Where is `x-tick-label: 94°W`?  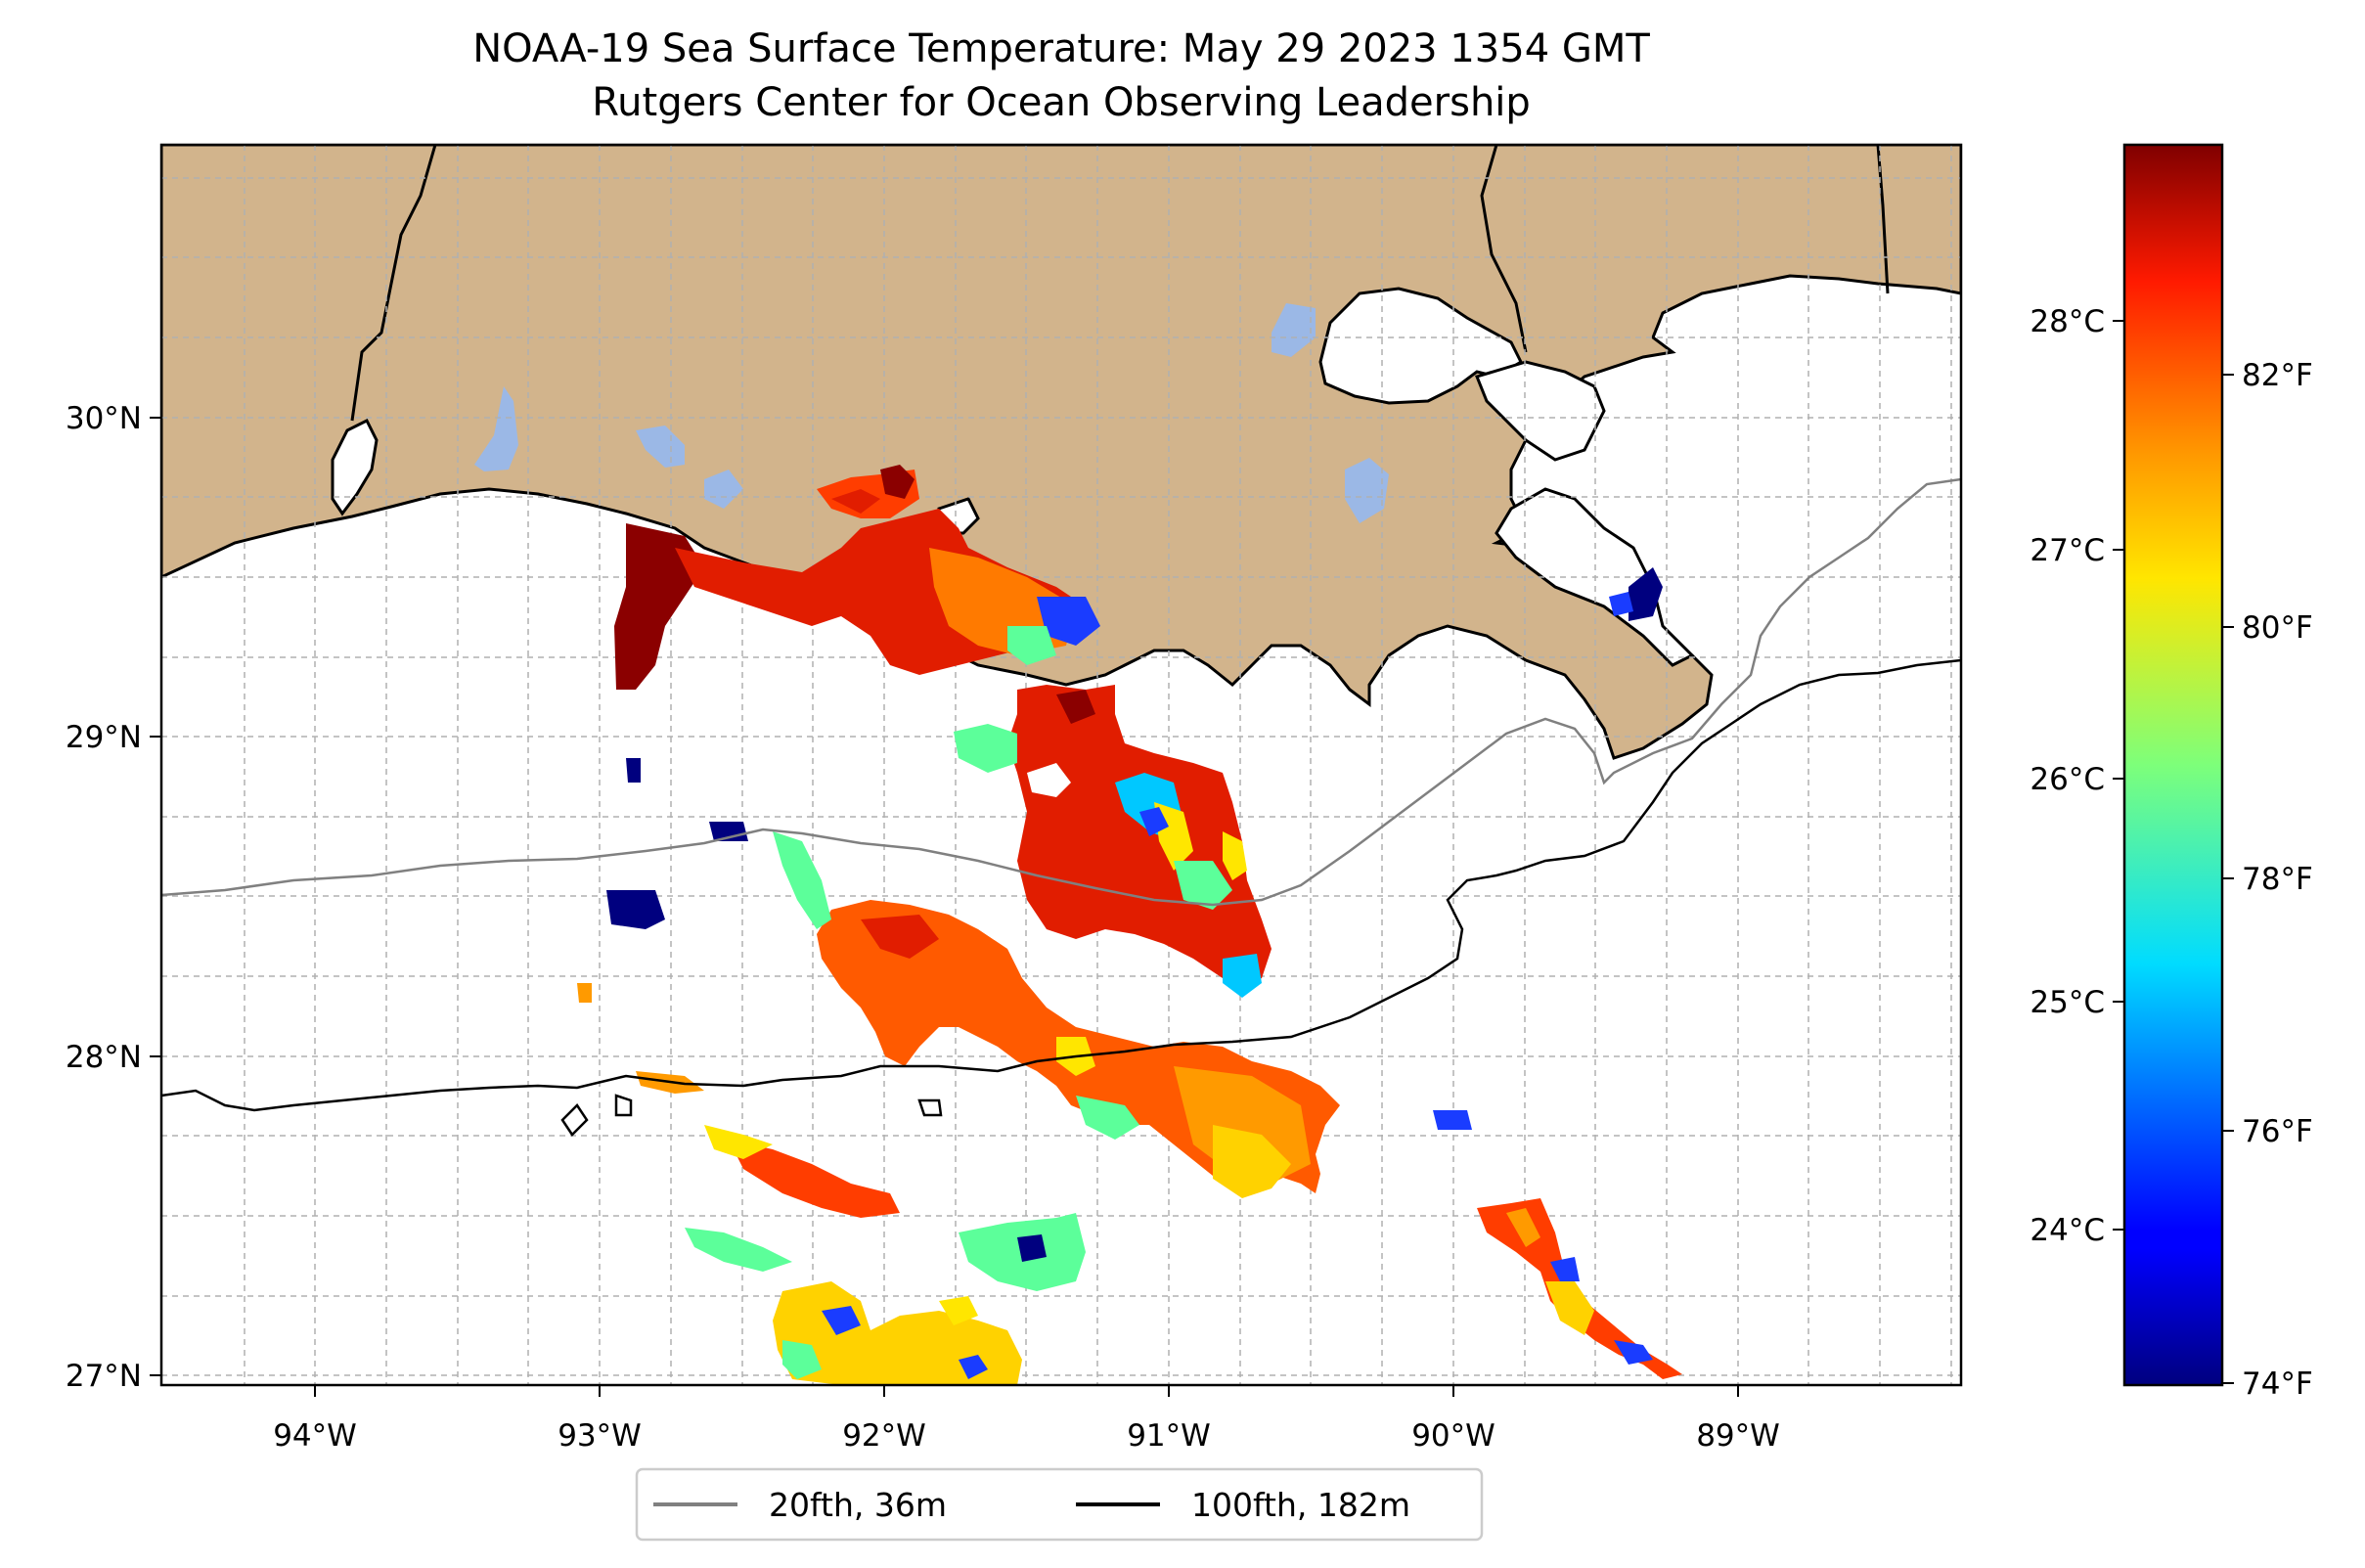 x-tick-label: 94°W is located at coordinates (315, 1436).